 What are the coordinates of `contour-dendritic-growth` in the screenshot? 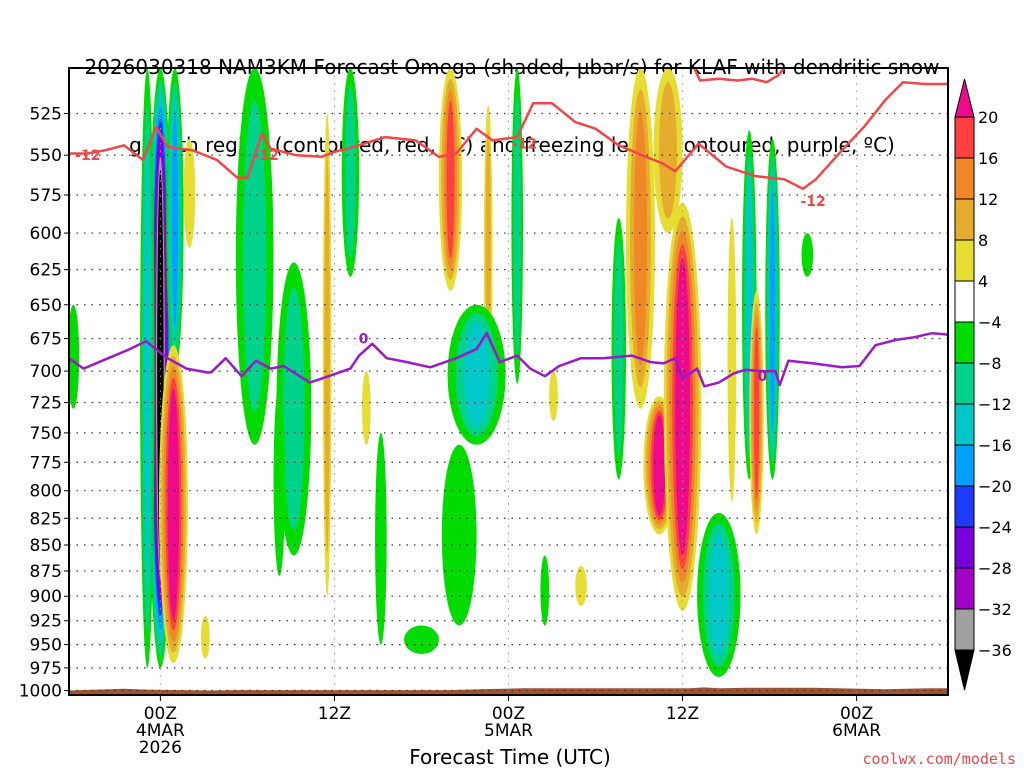 It's located at (739, 76).